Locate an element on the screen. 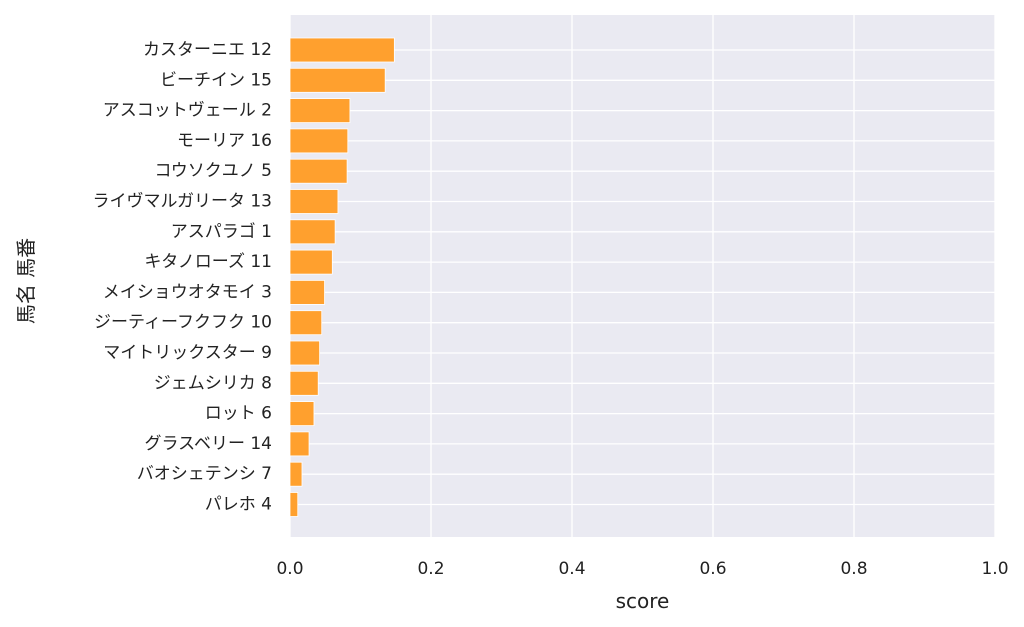 This screenshot has width=1024, height=627. y-tick-label: バオシェテンシ 7 is located at coordinates (204, 474).